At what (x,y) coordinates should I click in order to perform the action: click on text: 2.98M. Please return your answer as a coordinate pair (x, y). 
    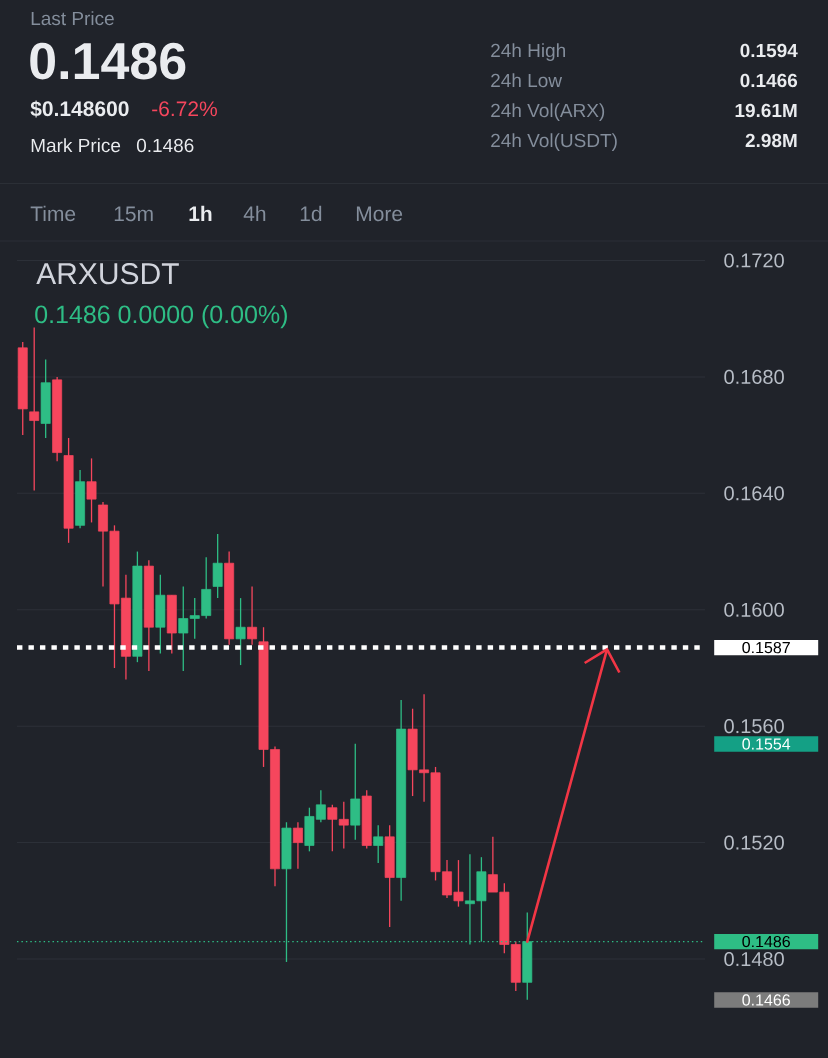
    Looking at the image, I should click on (771, 140).